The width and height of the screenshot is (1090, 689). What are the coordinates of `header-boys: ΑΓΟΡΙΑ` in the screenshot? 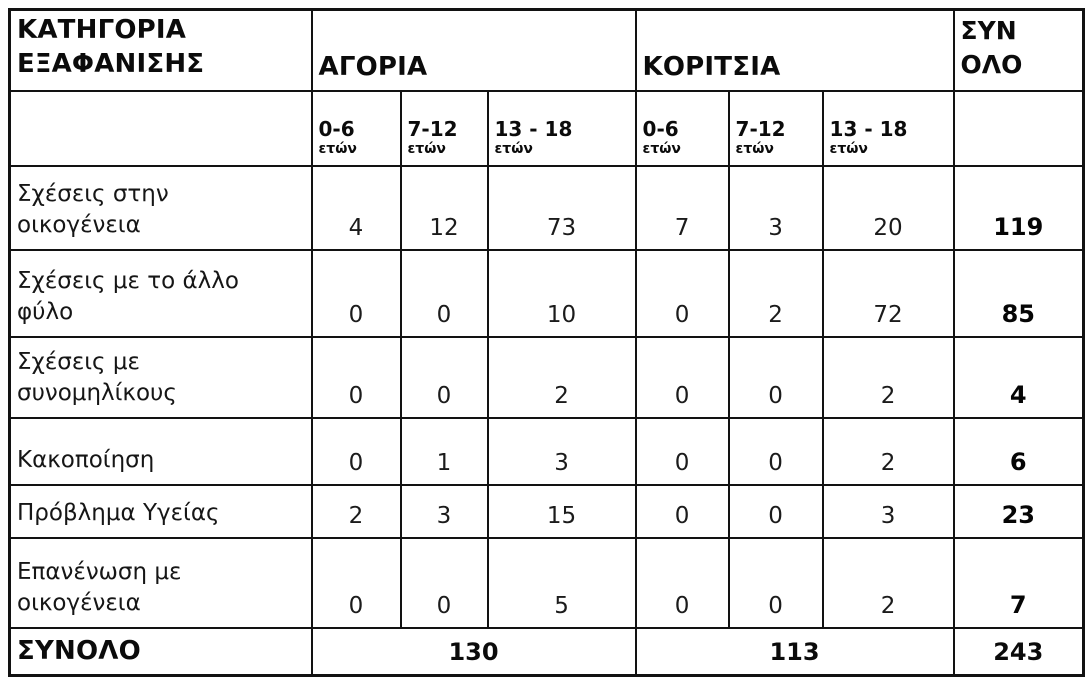 It's located at (473, 50).